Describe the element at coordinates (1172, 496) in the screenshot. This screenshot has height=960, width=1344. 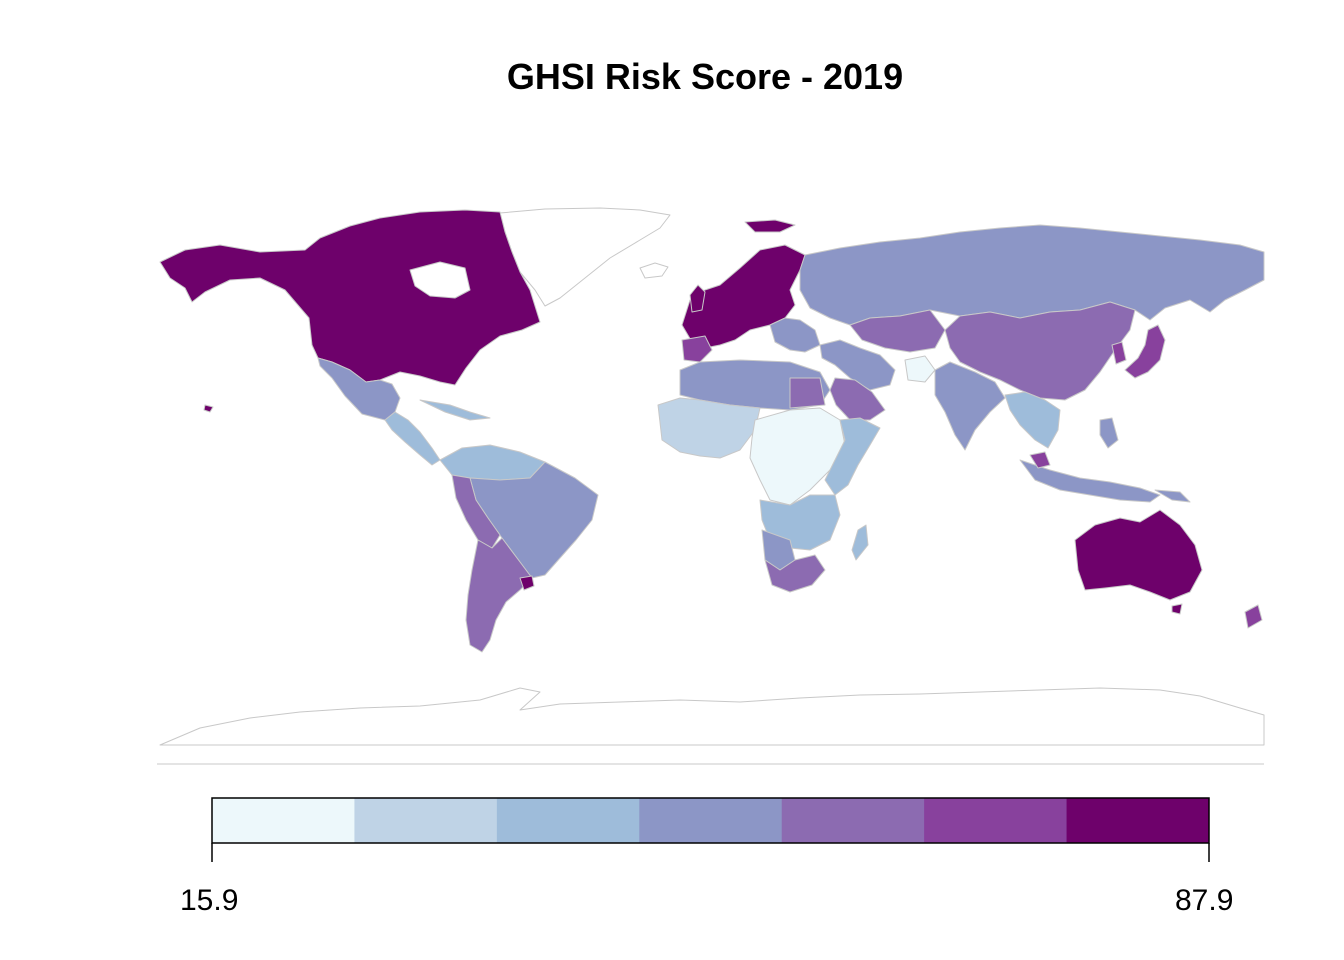
I see `region-png` at that location.